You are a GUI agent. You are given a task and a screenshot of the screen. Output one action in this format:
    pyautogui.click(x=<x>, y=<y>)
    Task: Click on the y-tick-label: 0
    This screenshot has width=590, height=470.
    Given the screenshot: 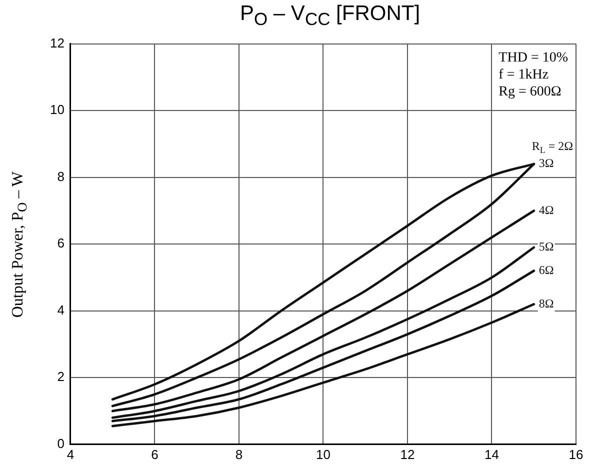 What is the action you would take?
    pyautogui.click(x=60, y=443)
    